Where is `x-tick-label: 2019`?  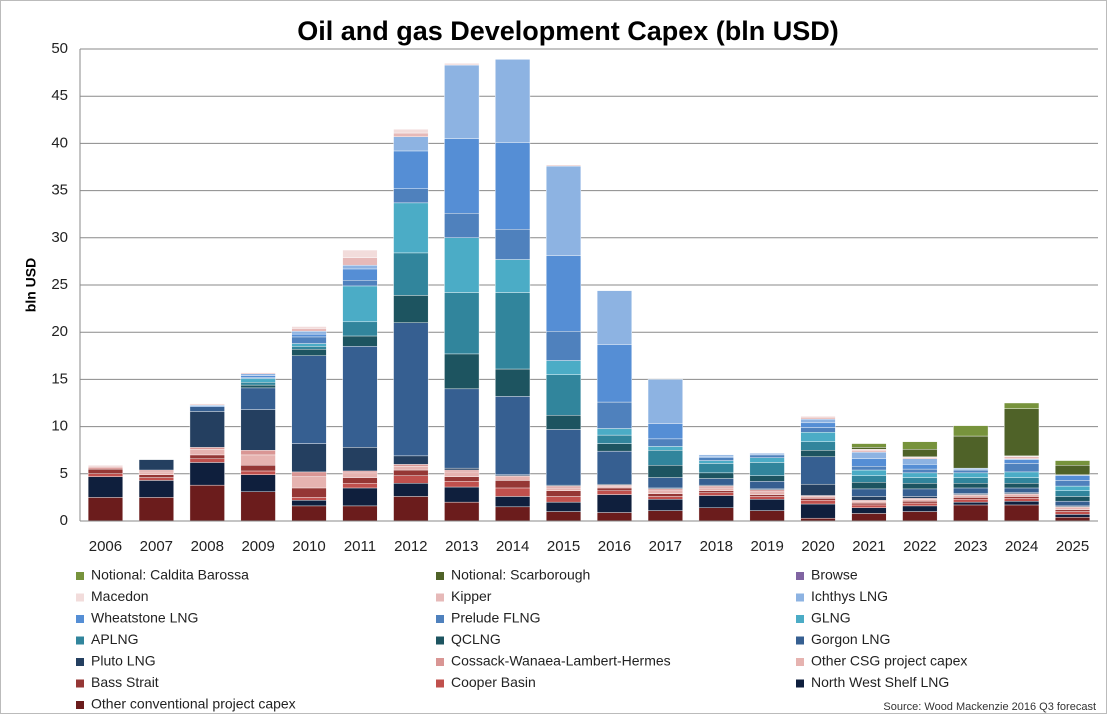
x-tick-label: 2019 is located at coordinates (766, 546).